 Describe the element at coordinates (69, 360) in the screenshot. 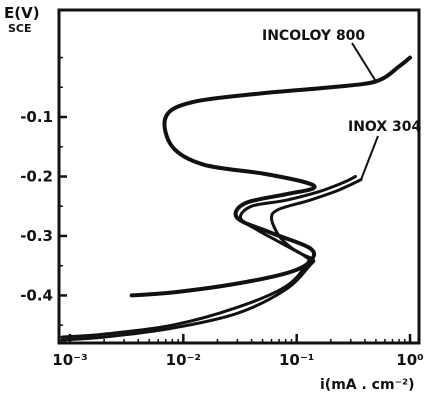

I see `x-tick-label-0: 10⁻³` at that location.